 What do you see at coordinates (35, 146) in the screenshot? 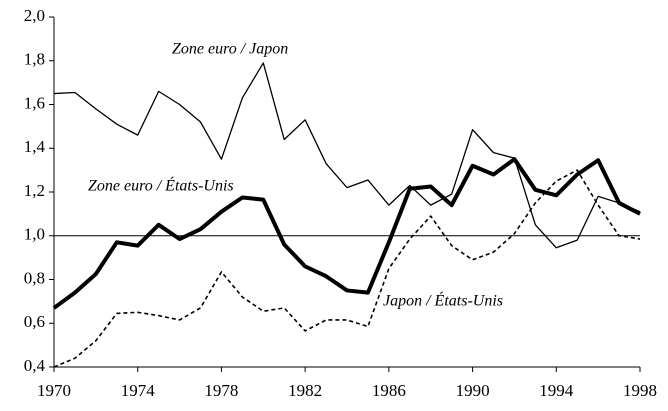
I see `y-tick-label: 1,4` at bounding box center [35, 146].